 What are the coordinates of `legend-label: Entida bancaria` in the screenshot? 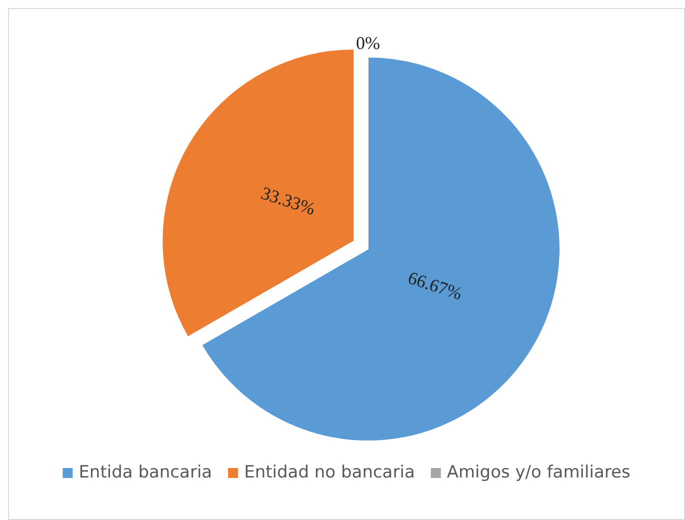 It's located at (145, 472).